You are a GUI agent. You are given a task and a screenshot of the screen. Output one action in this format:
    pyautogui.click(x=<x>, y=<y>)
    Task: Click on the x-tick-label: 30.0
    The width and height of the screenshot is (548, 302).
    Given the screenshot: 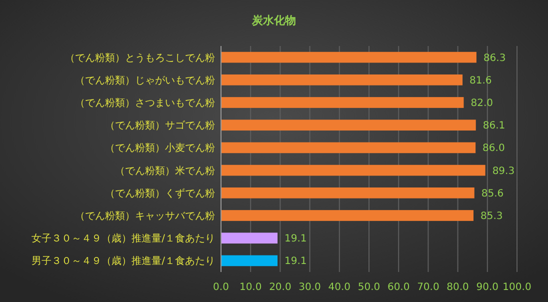 What is the action you would take?
    pyautogui.click(x=309, y=287)
    